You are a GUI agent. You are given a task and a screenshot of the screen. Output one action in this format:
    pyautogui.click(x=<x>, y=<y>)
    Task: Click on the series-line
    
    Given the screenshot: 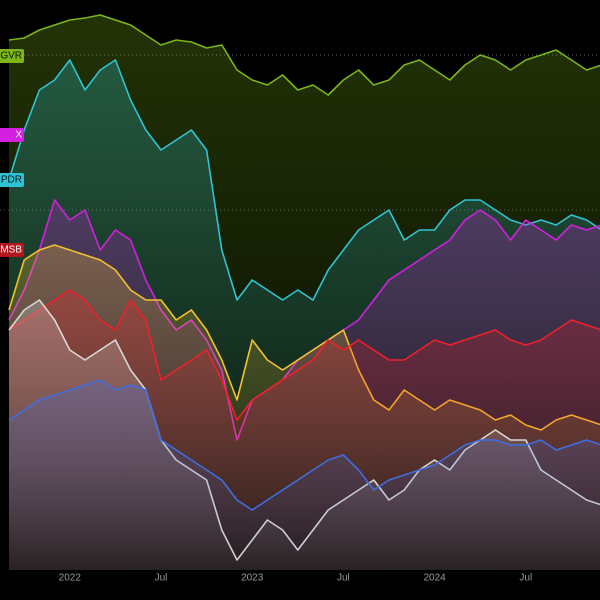 What is the action you would take?
    pyautogui.click(x=304, y=55)
    